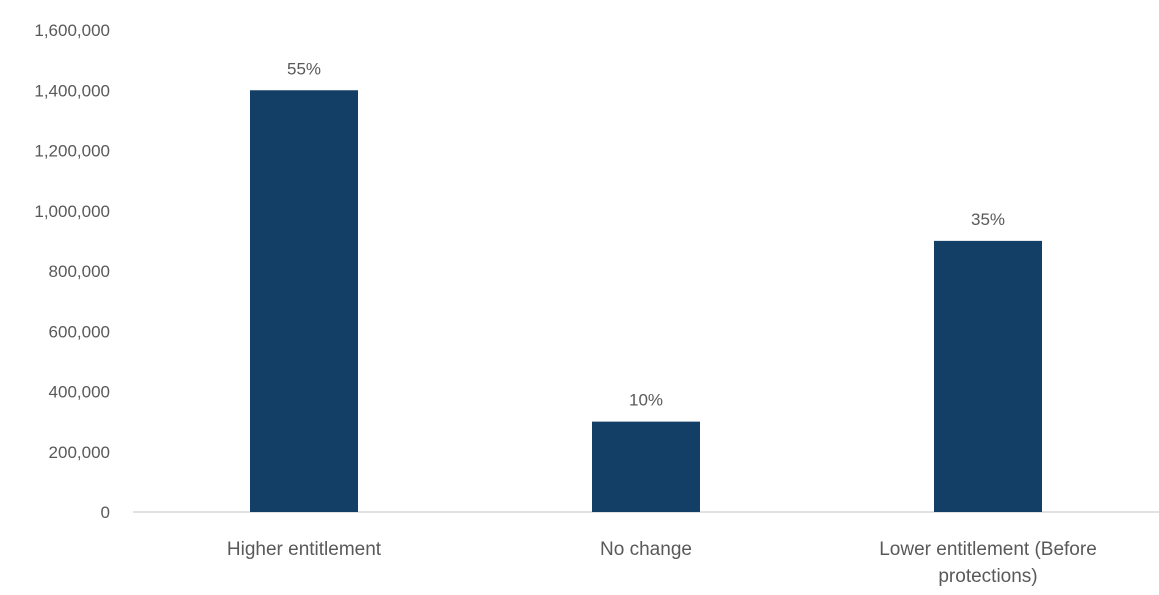 The width and height of the screenshot is (1159, 595). What do you see at coordinates (72, 211) in the screenshot?
I see `y-tick-label: 1,000,000` at bounding box center [72, 211].